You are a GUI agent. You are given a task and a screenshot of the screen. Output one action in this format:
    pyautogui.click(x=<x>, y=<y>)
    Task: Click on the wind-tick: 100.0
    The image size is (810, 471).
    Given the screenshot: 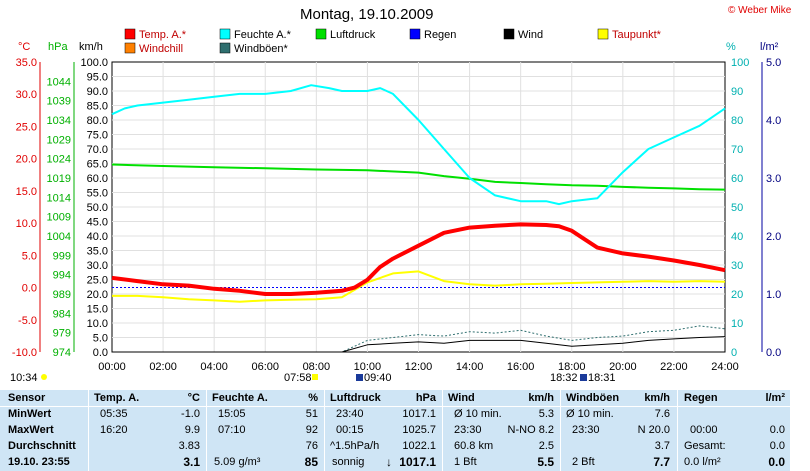 What is the action you would take?
    pyautogui.click(x=94, y=63)
    